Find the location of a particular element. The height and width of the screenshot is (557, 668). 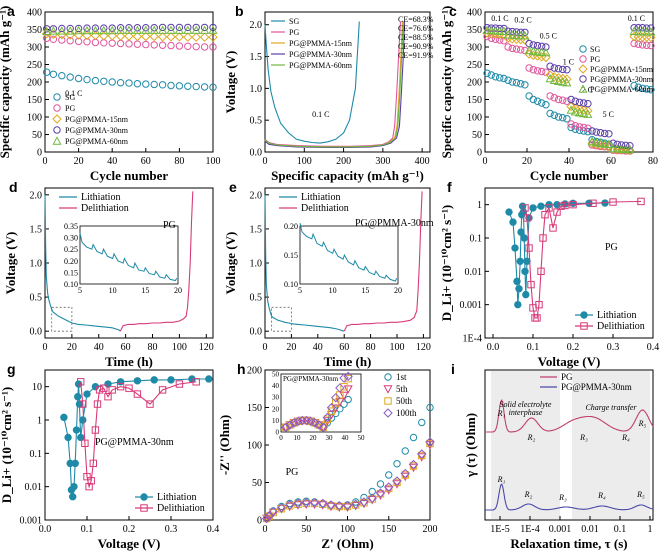

legend-label: Lithiation is located at coordinates (100, 197).